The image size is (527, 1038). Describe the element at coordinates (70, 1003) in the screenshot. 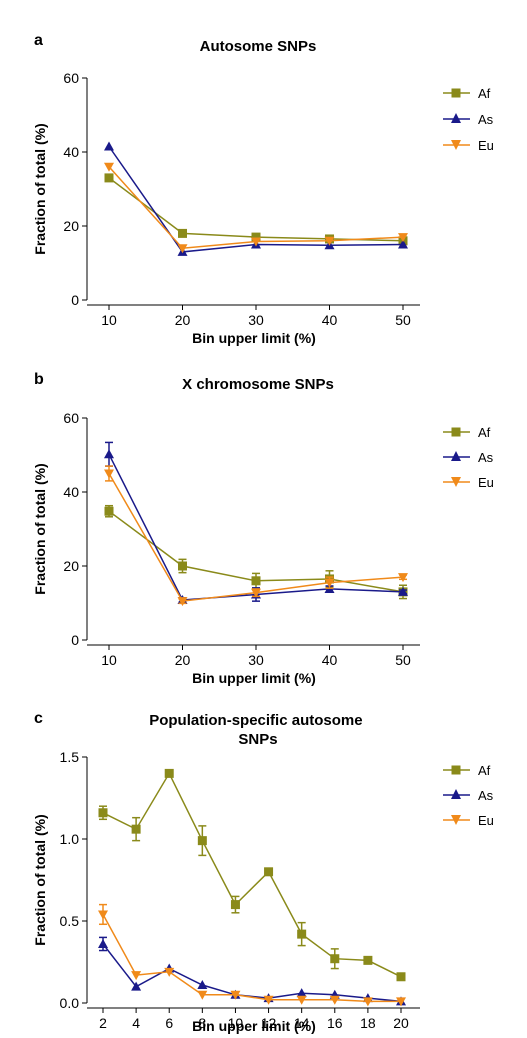

I see `y-tick-label: 0.0` at that location.